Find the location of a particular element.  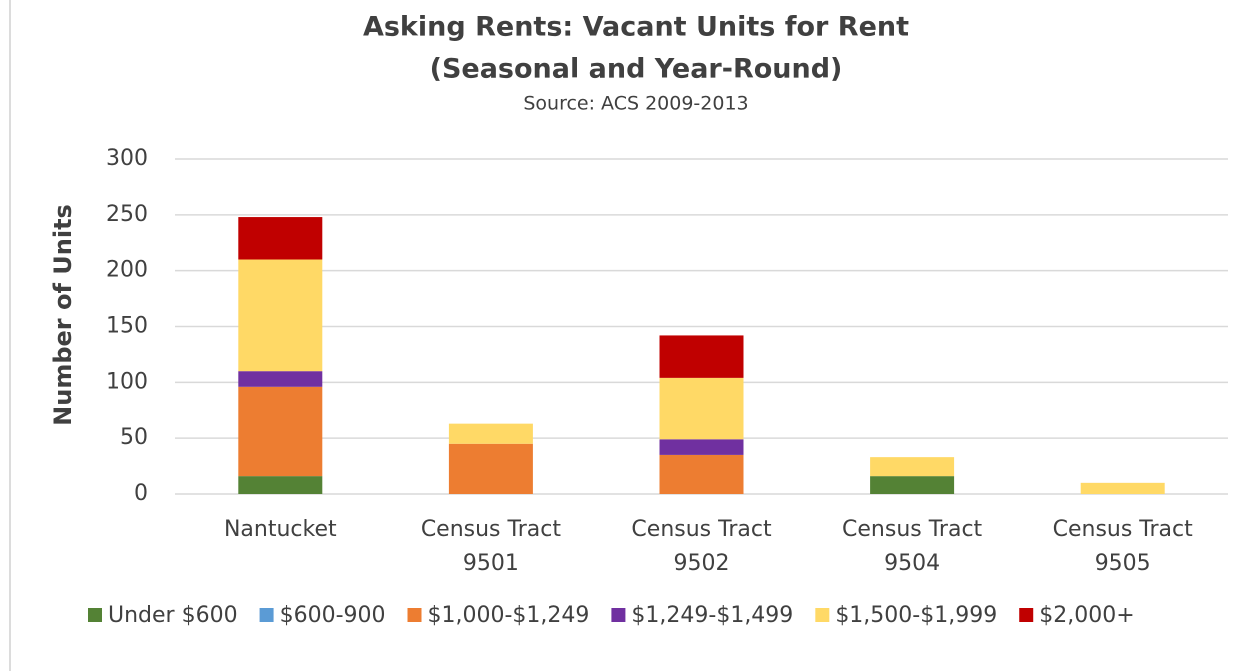

y-tick-label: 300 is located at coordinates (127, 158).